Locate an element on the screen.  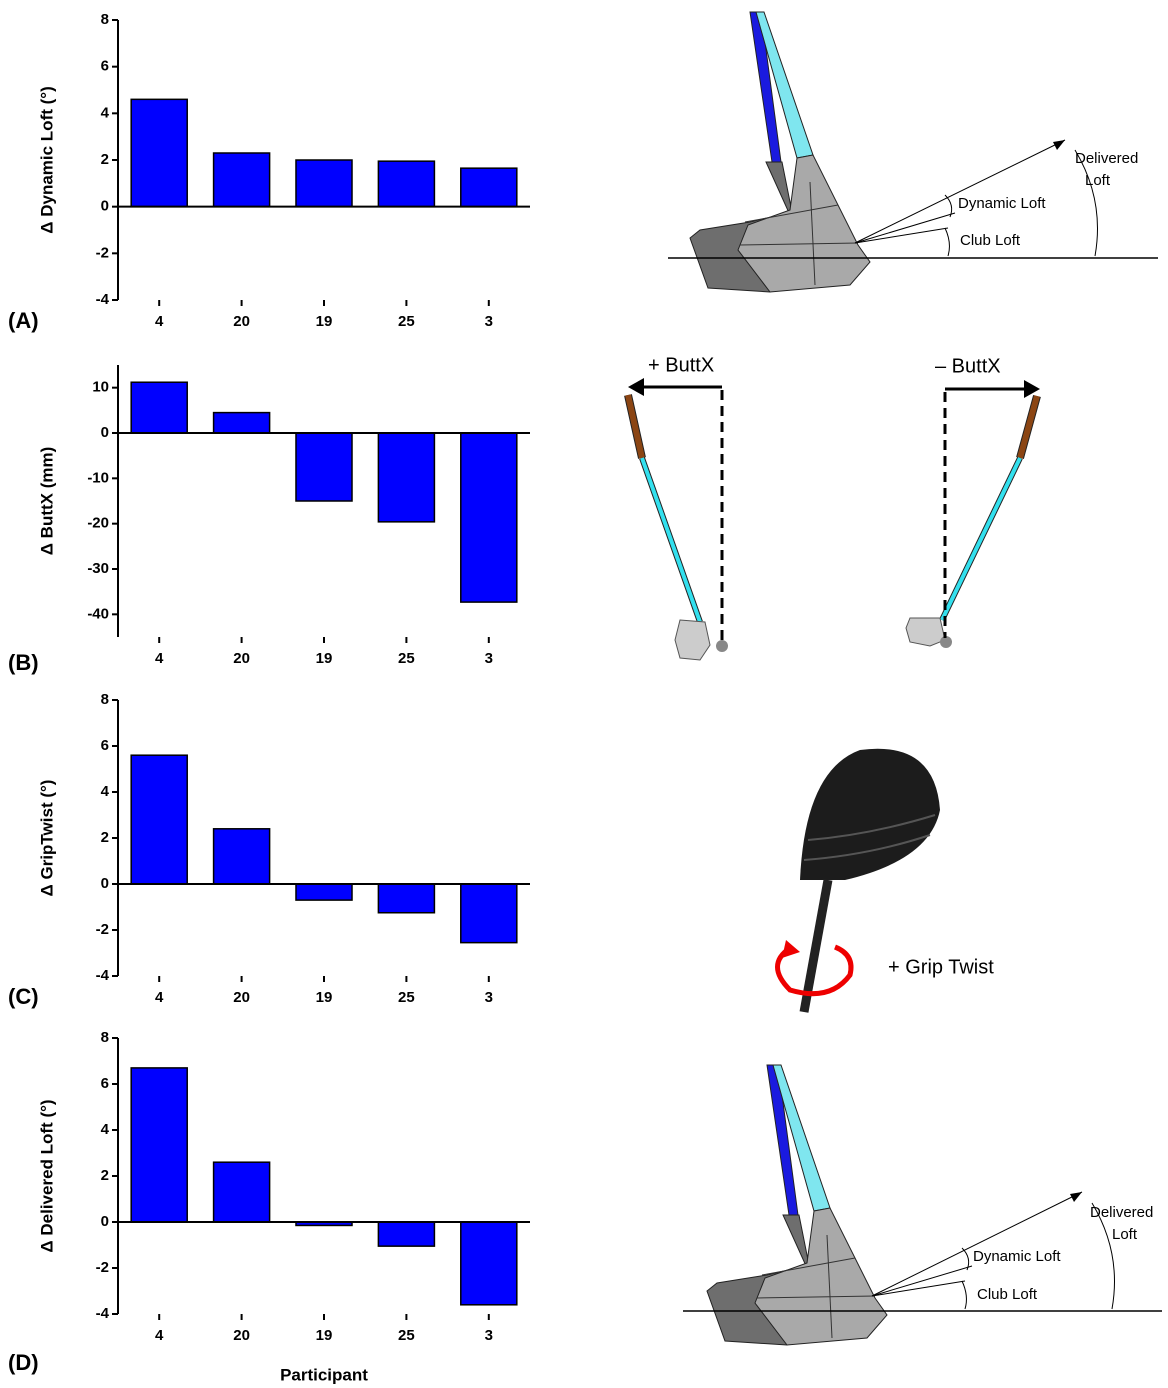
grip-twist-diagram: + Grip Twist is located at coordinates (884, 880).